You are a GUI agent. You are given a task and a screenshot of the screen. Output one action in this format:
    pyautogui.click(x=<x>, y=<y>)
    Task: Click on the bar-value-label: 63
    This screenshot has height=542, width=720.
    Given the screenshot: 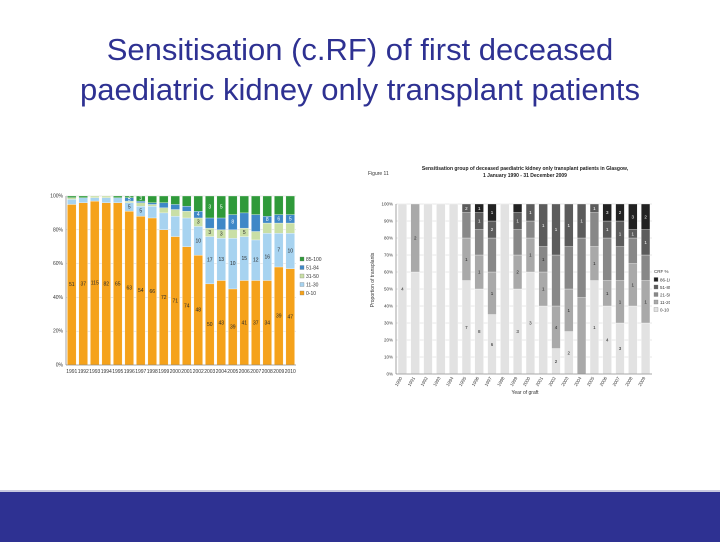 What is the action you would take?
    pyautogui.click(x=129, y=289)
    